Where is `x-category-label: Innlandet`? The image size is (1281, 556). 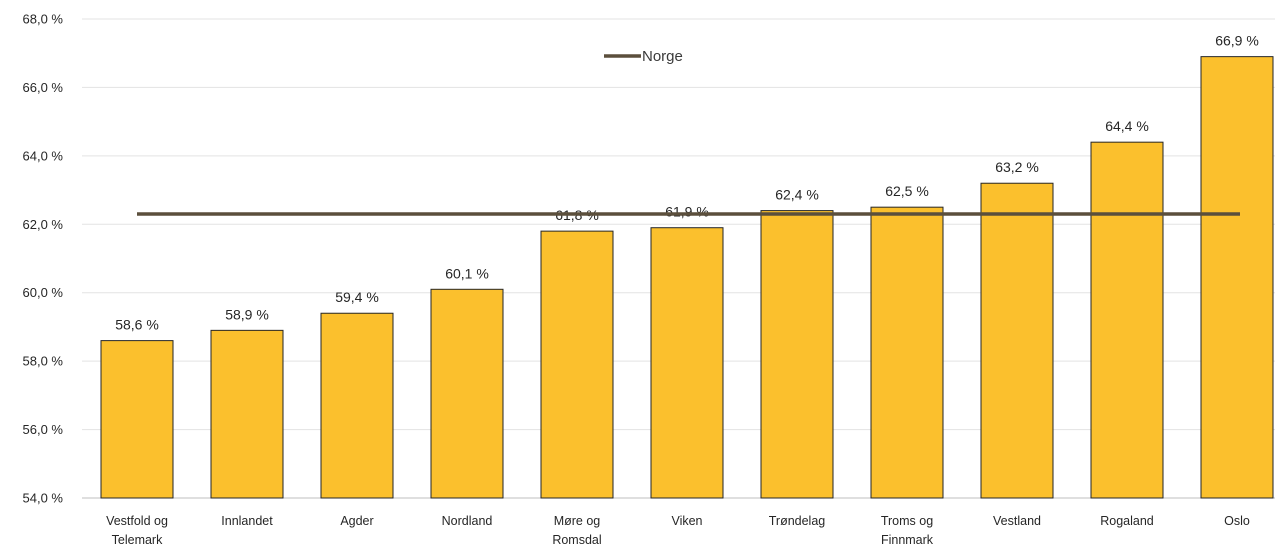 x-category-label: Innlandet is located at coordinates (247, 521).